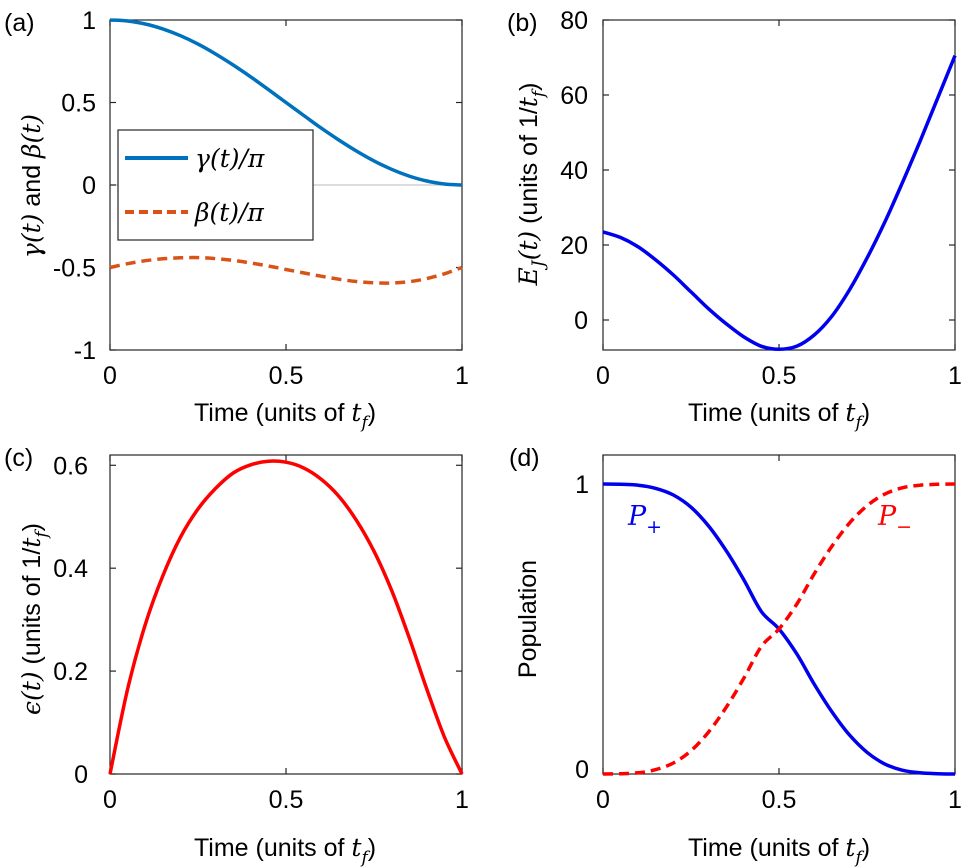 The image size is (966, 867). What do you see at coordinates (70, 672) in the screenshot?
I see `y-tick-label: 0.2` at bounding box center [70, 672].